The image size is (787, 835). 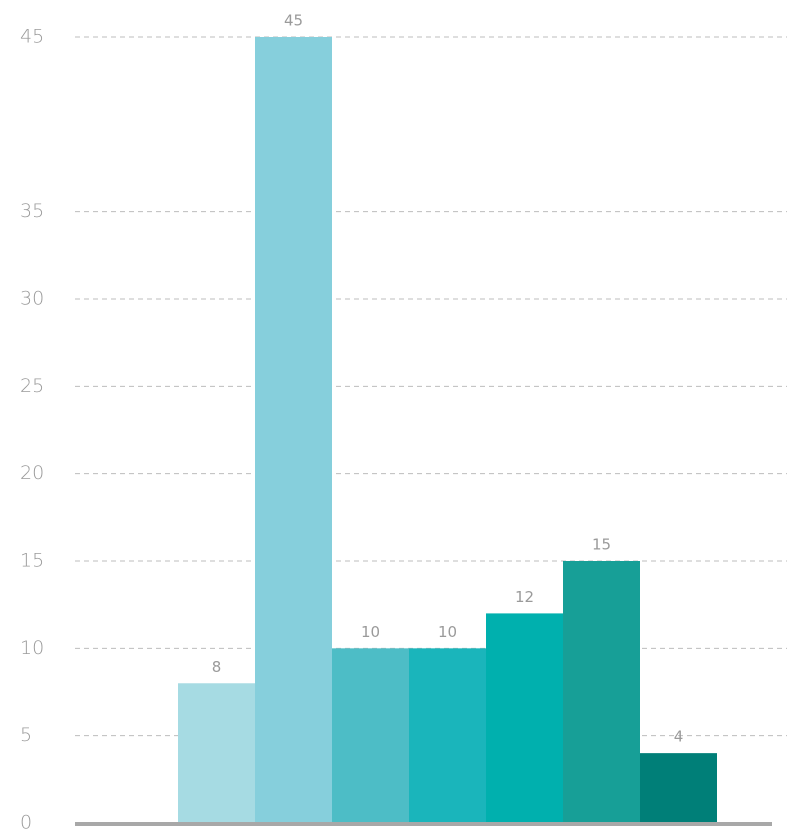 What do you see at coordinates (293, 21) in the screenshot?
I see `value-label: 45` at bounding box center [293, 21].